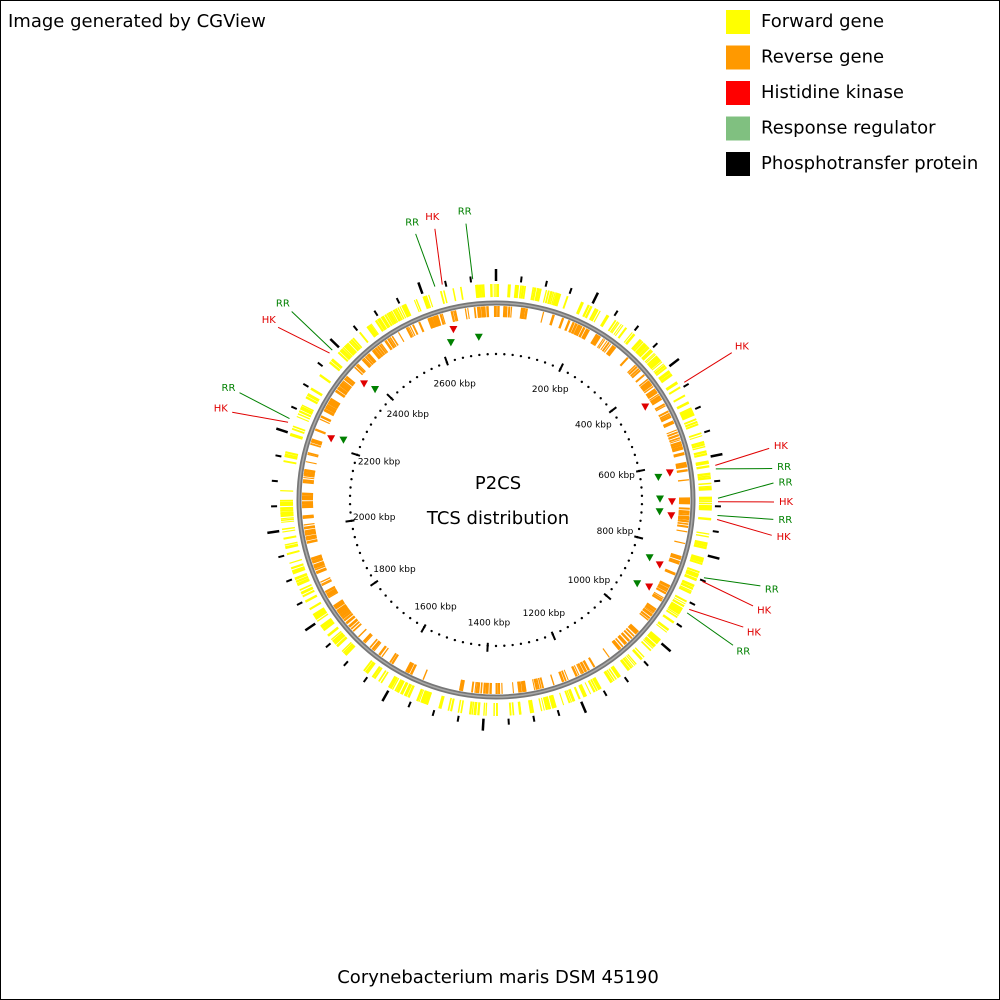 Image resolution: width=1000 pixels, height=1000 pixels. Describe the element at coordinates (738, 57) in the screenshot. I see `legend-swatch` at that location.